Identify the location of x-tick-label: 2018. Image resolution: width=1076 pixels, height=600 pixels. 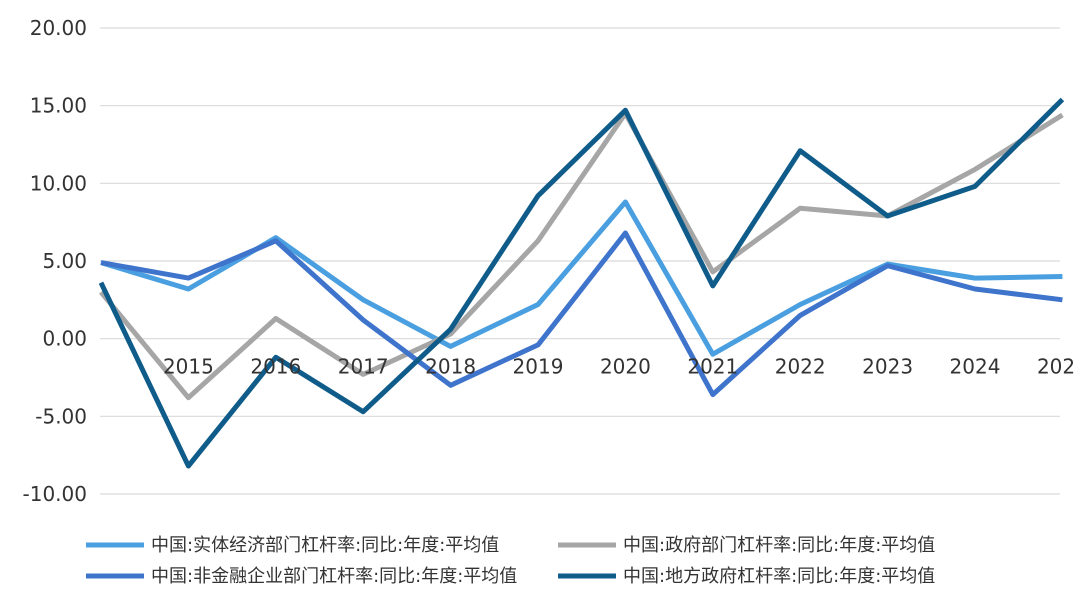
(450, 367).